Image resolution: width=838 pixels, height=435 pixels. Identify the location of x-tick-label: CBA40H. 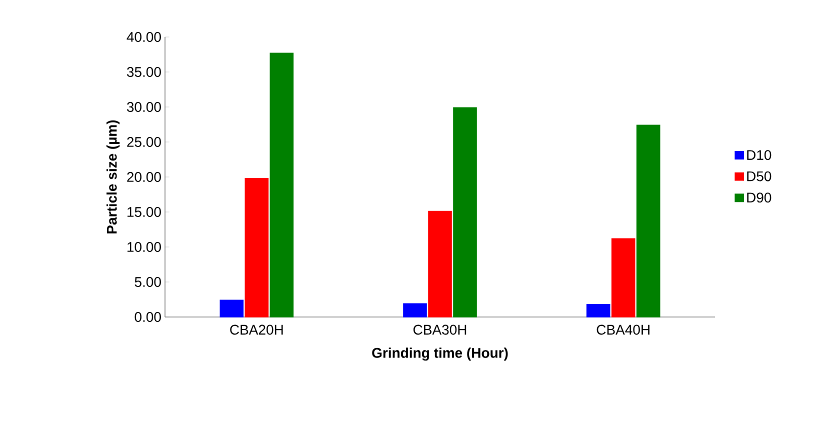
(623, 329).